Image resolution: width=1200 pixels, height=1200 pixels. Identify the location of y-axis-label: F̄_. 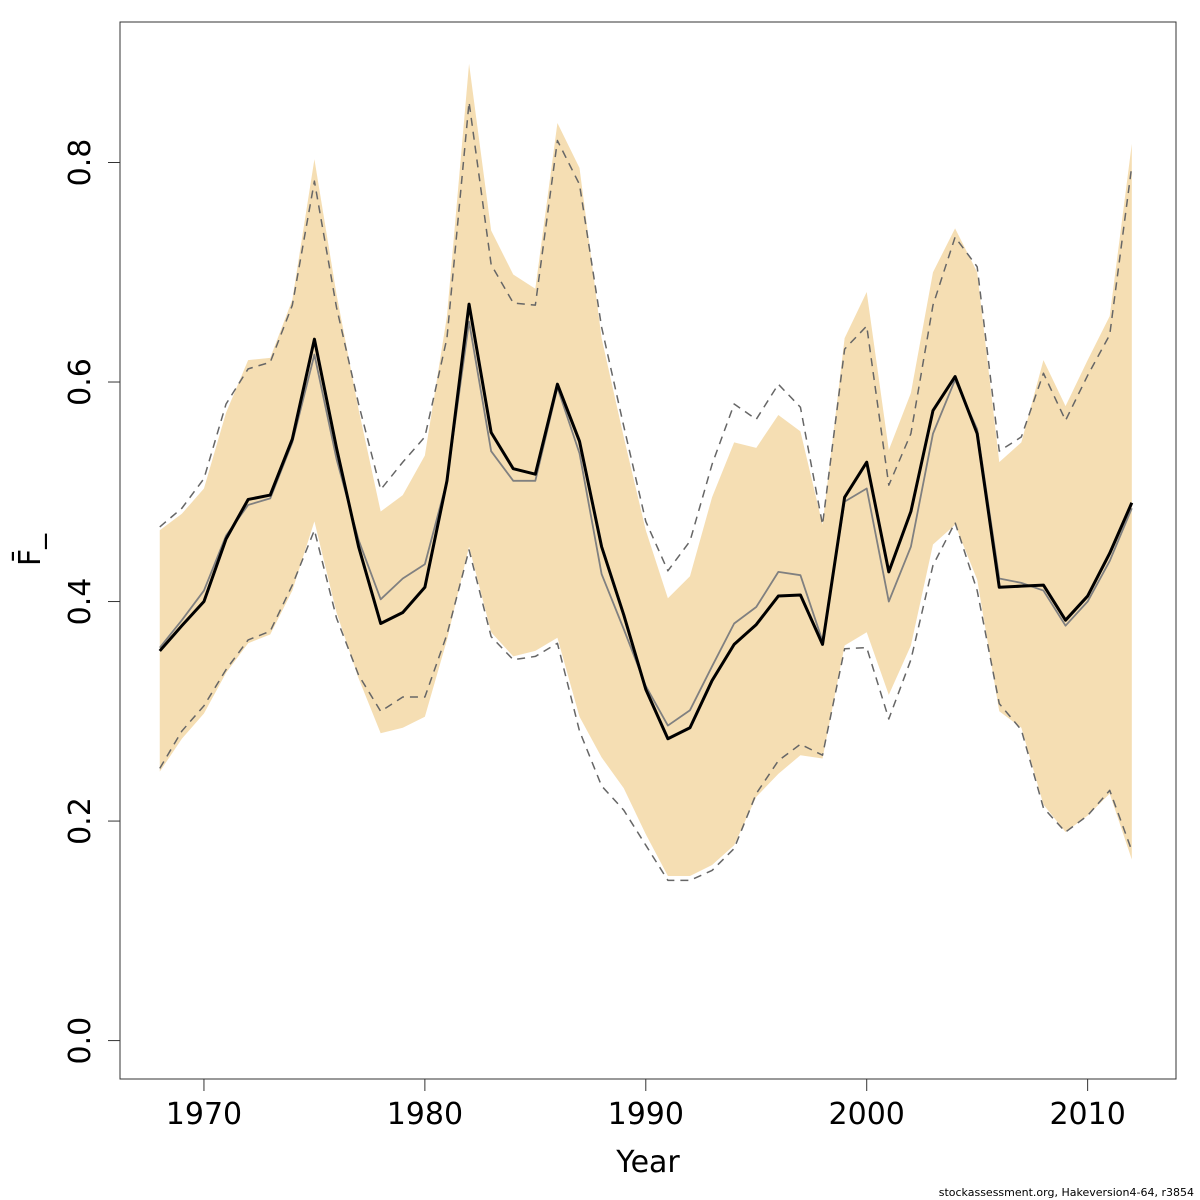
(30, 549).